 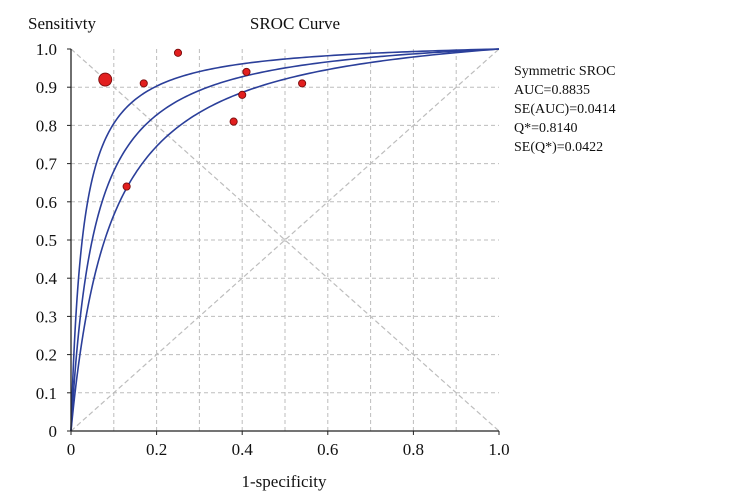 I want to click on y-tick-label: 0, so click(x=53, y=431).